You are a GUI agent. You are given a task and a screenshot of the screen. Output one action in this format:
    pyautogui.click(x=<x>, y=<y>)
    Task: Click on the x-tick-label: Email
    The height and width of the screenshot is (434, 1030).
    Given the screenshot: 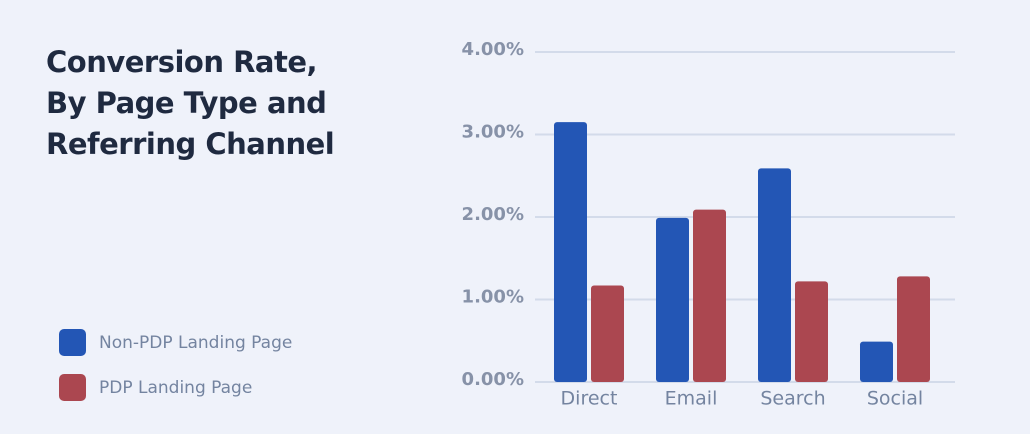 What is the action you would take?
    pyautogui.click(x=691, y=399)
    